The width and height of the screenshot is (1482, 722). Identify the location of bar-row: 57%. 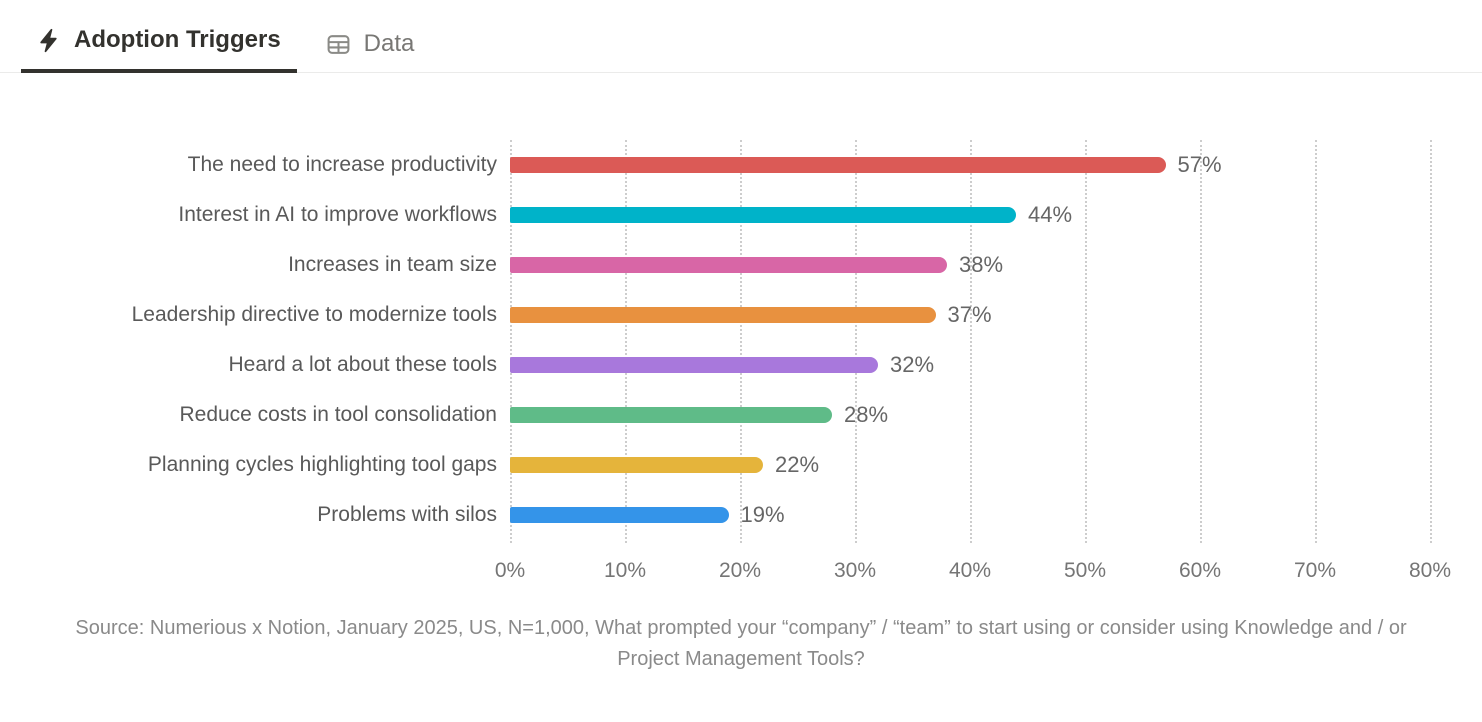
(970, 165).